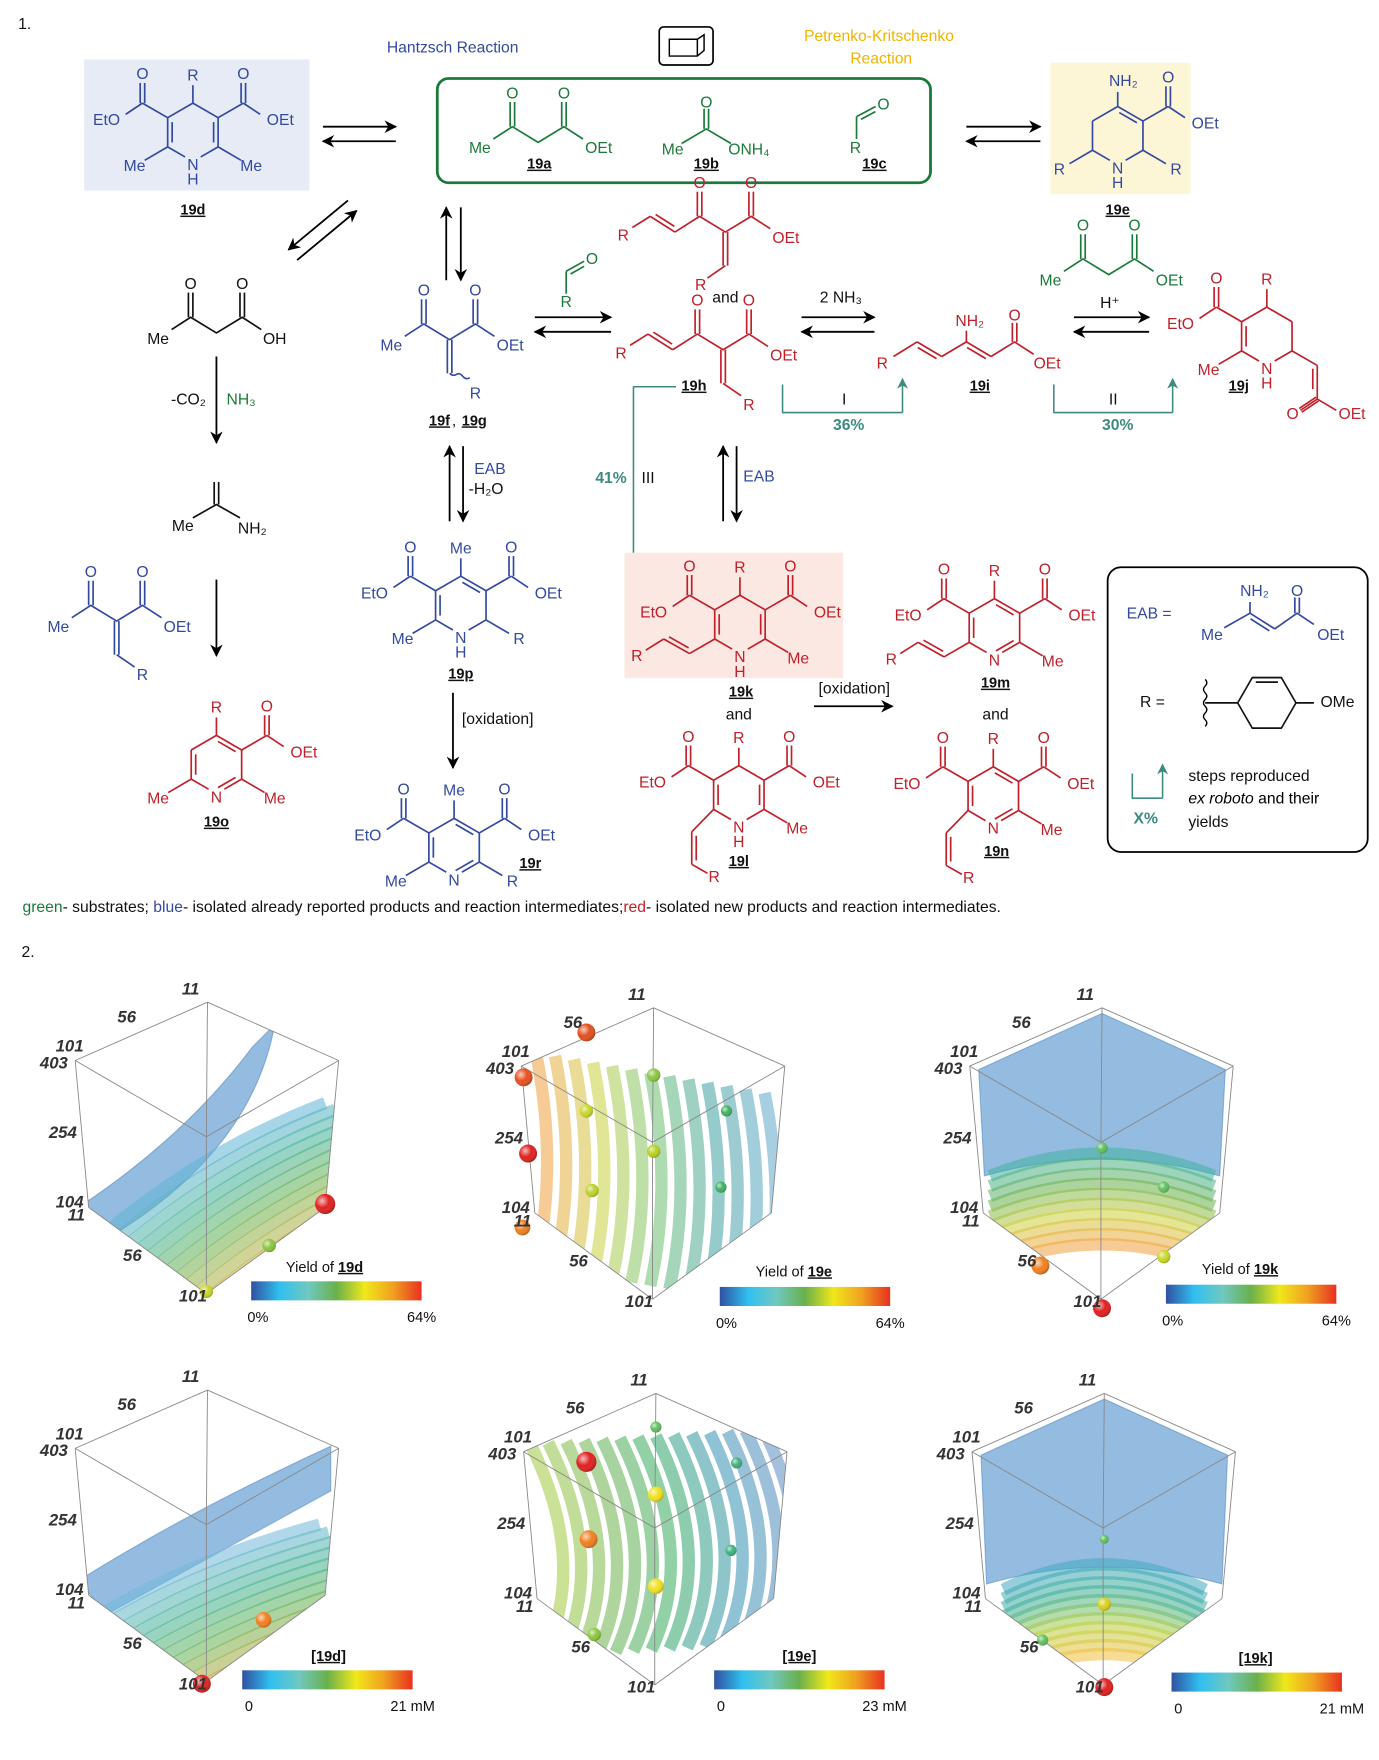  Describe the element at coordinates (486, 489) in the screenshot. I see `condition-minus-h2o: -H₂O` at that location.